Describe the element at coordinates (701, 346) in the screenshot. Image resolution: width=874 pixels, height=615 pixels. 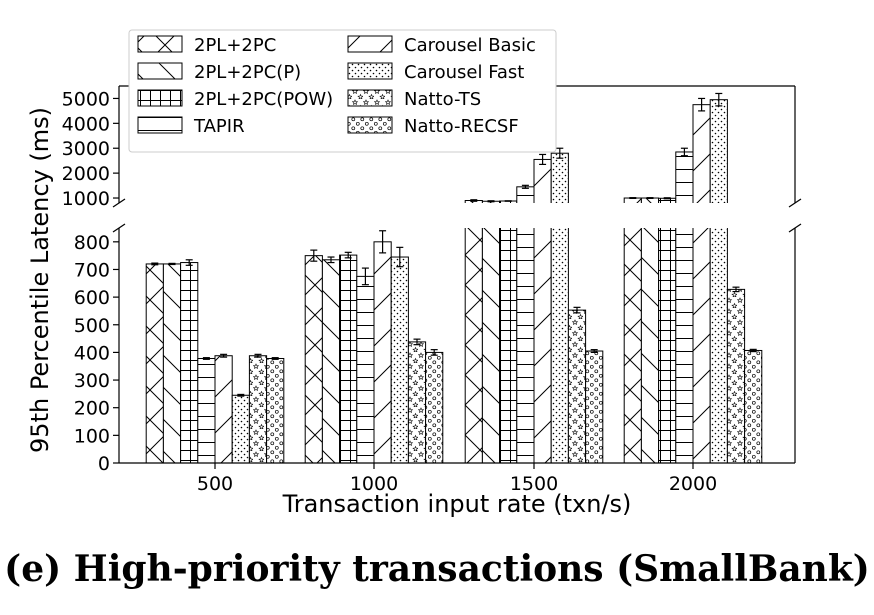
I see `bar-lower-carousel-basic-2000` at that location.